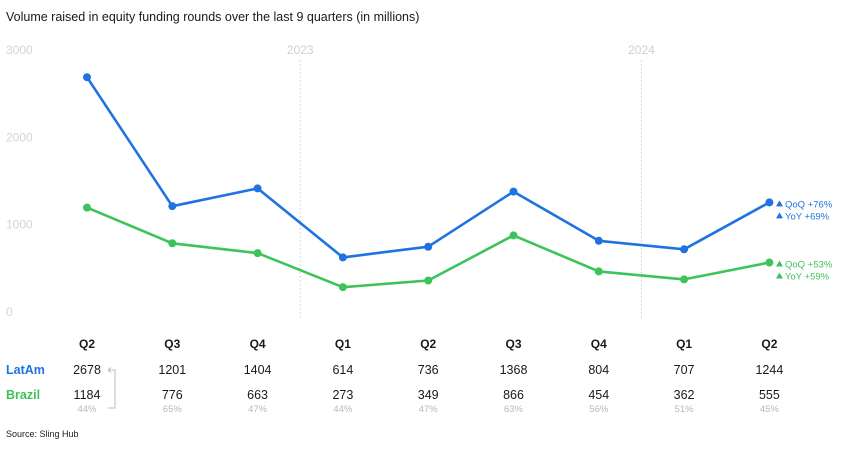 Image resolution: width=841 pixels, height=456 pixels. I want to click on change-annotation: QoQ +53%, so click(809, 265).